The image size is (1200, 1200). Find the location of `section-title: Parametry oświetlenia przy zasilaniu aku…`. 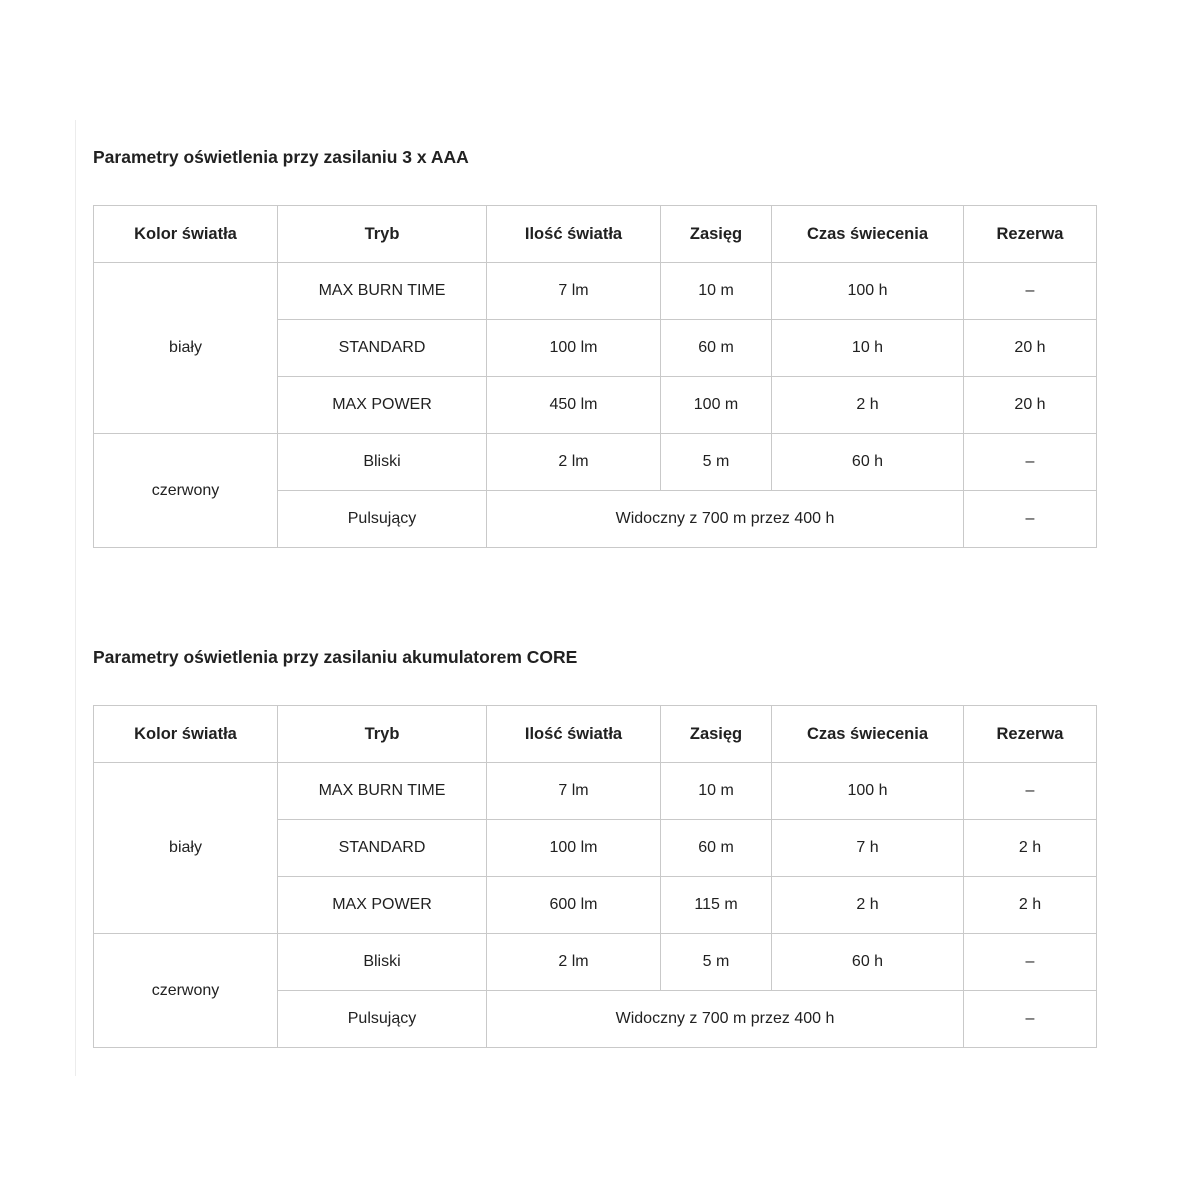

section-title: Parametry oświetlenia przy zasilaniu aku… is located at coordinates (335, 657).